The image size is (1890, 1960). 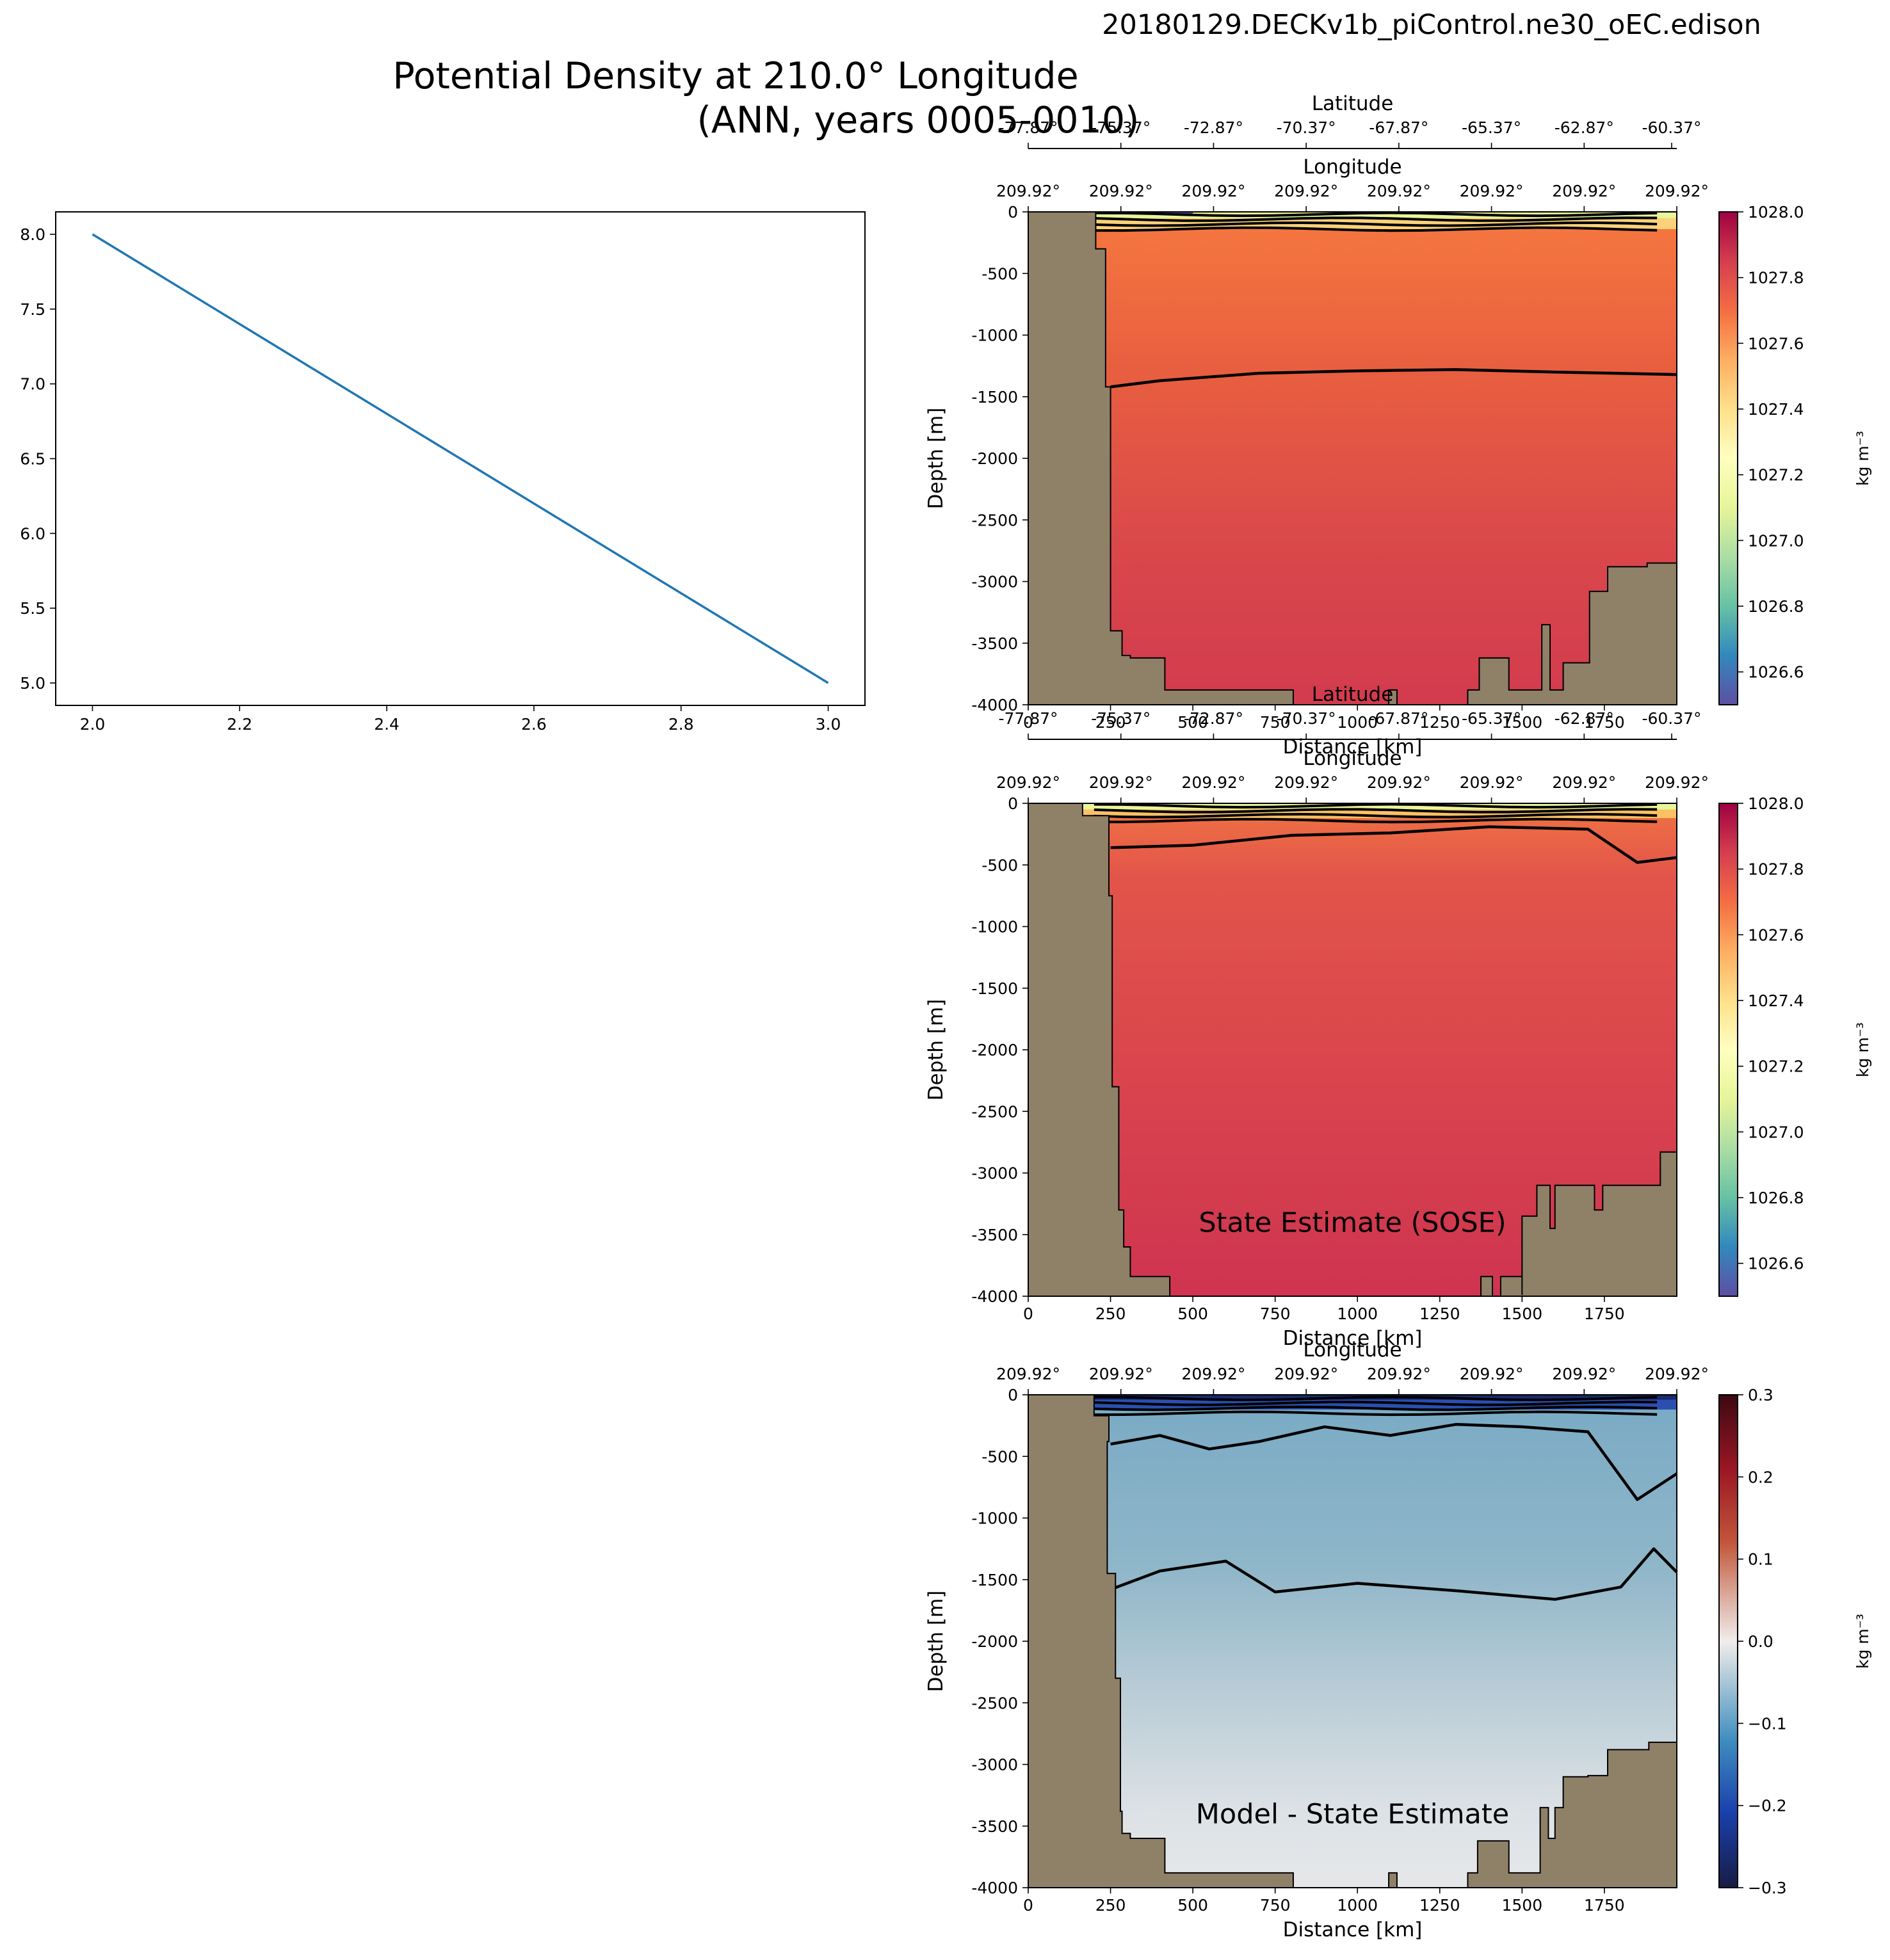 I want to click on line-chart-panel: 2.0 2.2 2.4 2.6 2.8 3.0 5.0 5.5 6.0 6.5 7.0 7.5 8.0, so click(x=443, y=472).